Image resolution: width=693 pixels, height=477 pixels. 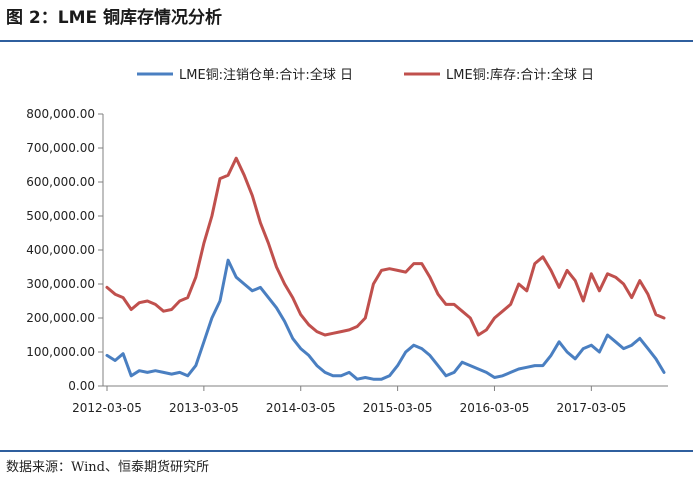 I want to click on legend: LME铜:注销仓单:合计:全球 日 LME铜:库存:合计:全球 日, so click(x=365, y=75).